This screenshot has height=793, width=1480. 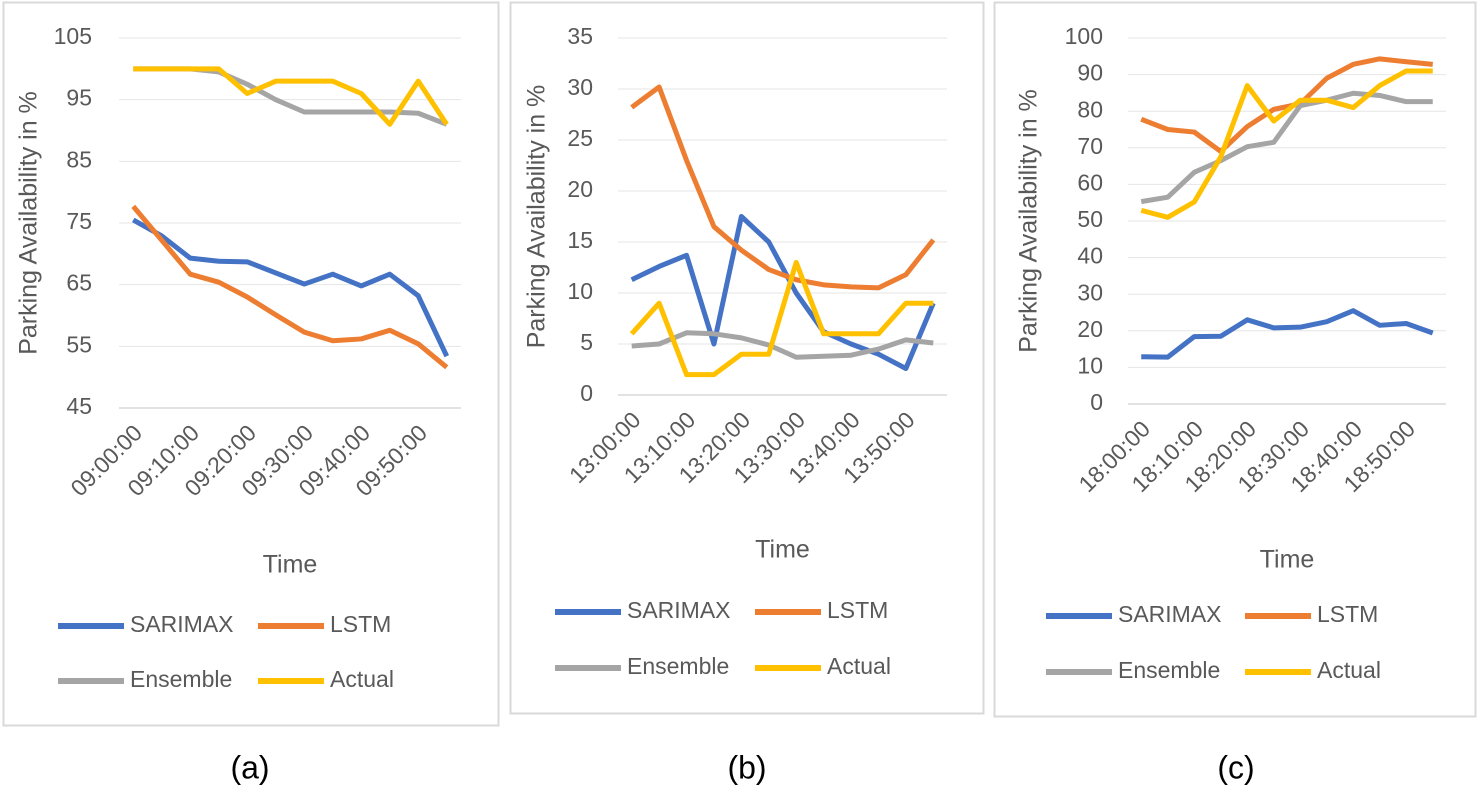 What do you see at coordinates (1235, 767) in the screenshot?
I see `caption: (c)` at bounding box center [1235, 767].